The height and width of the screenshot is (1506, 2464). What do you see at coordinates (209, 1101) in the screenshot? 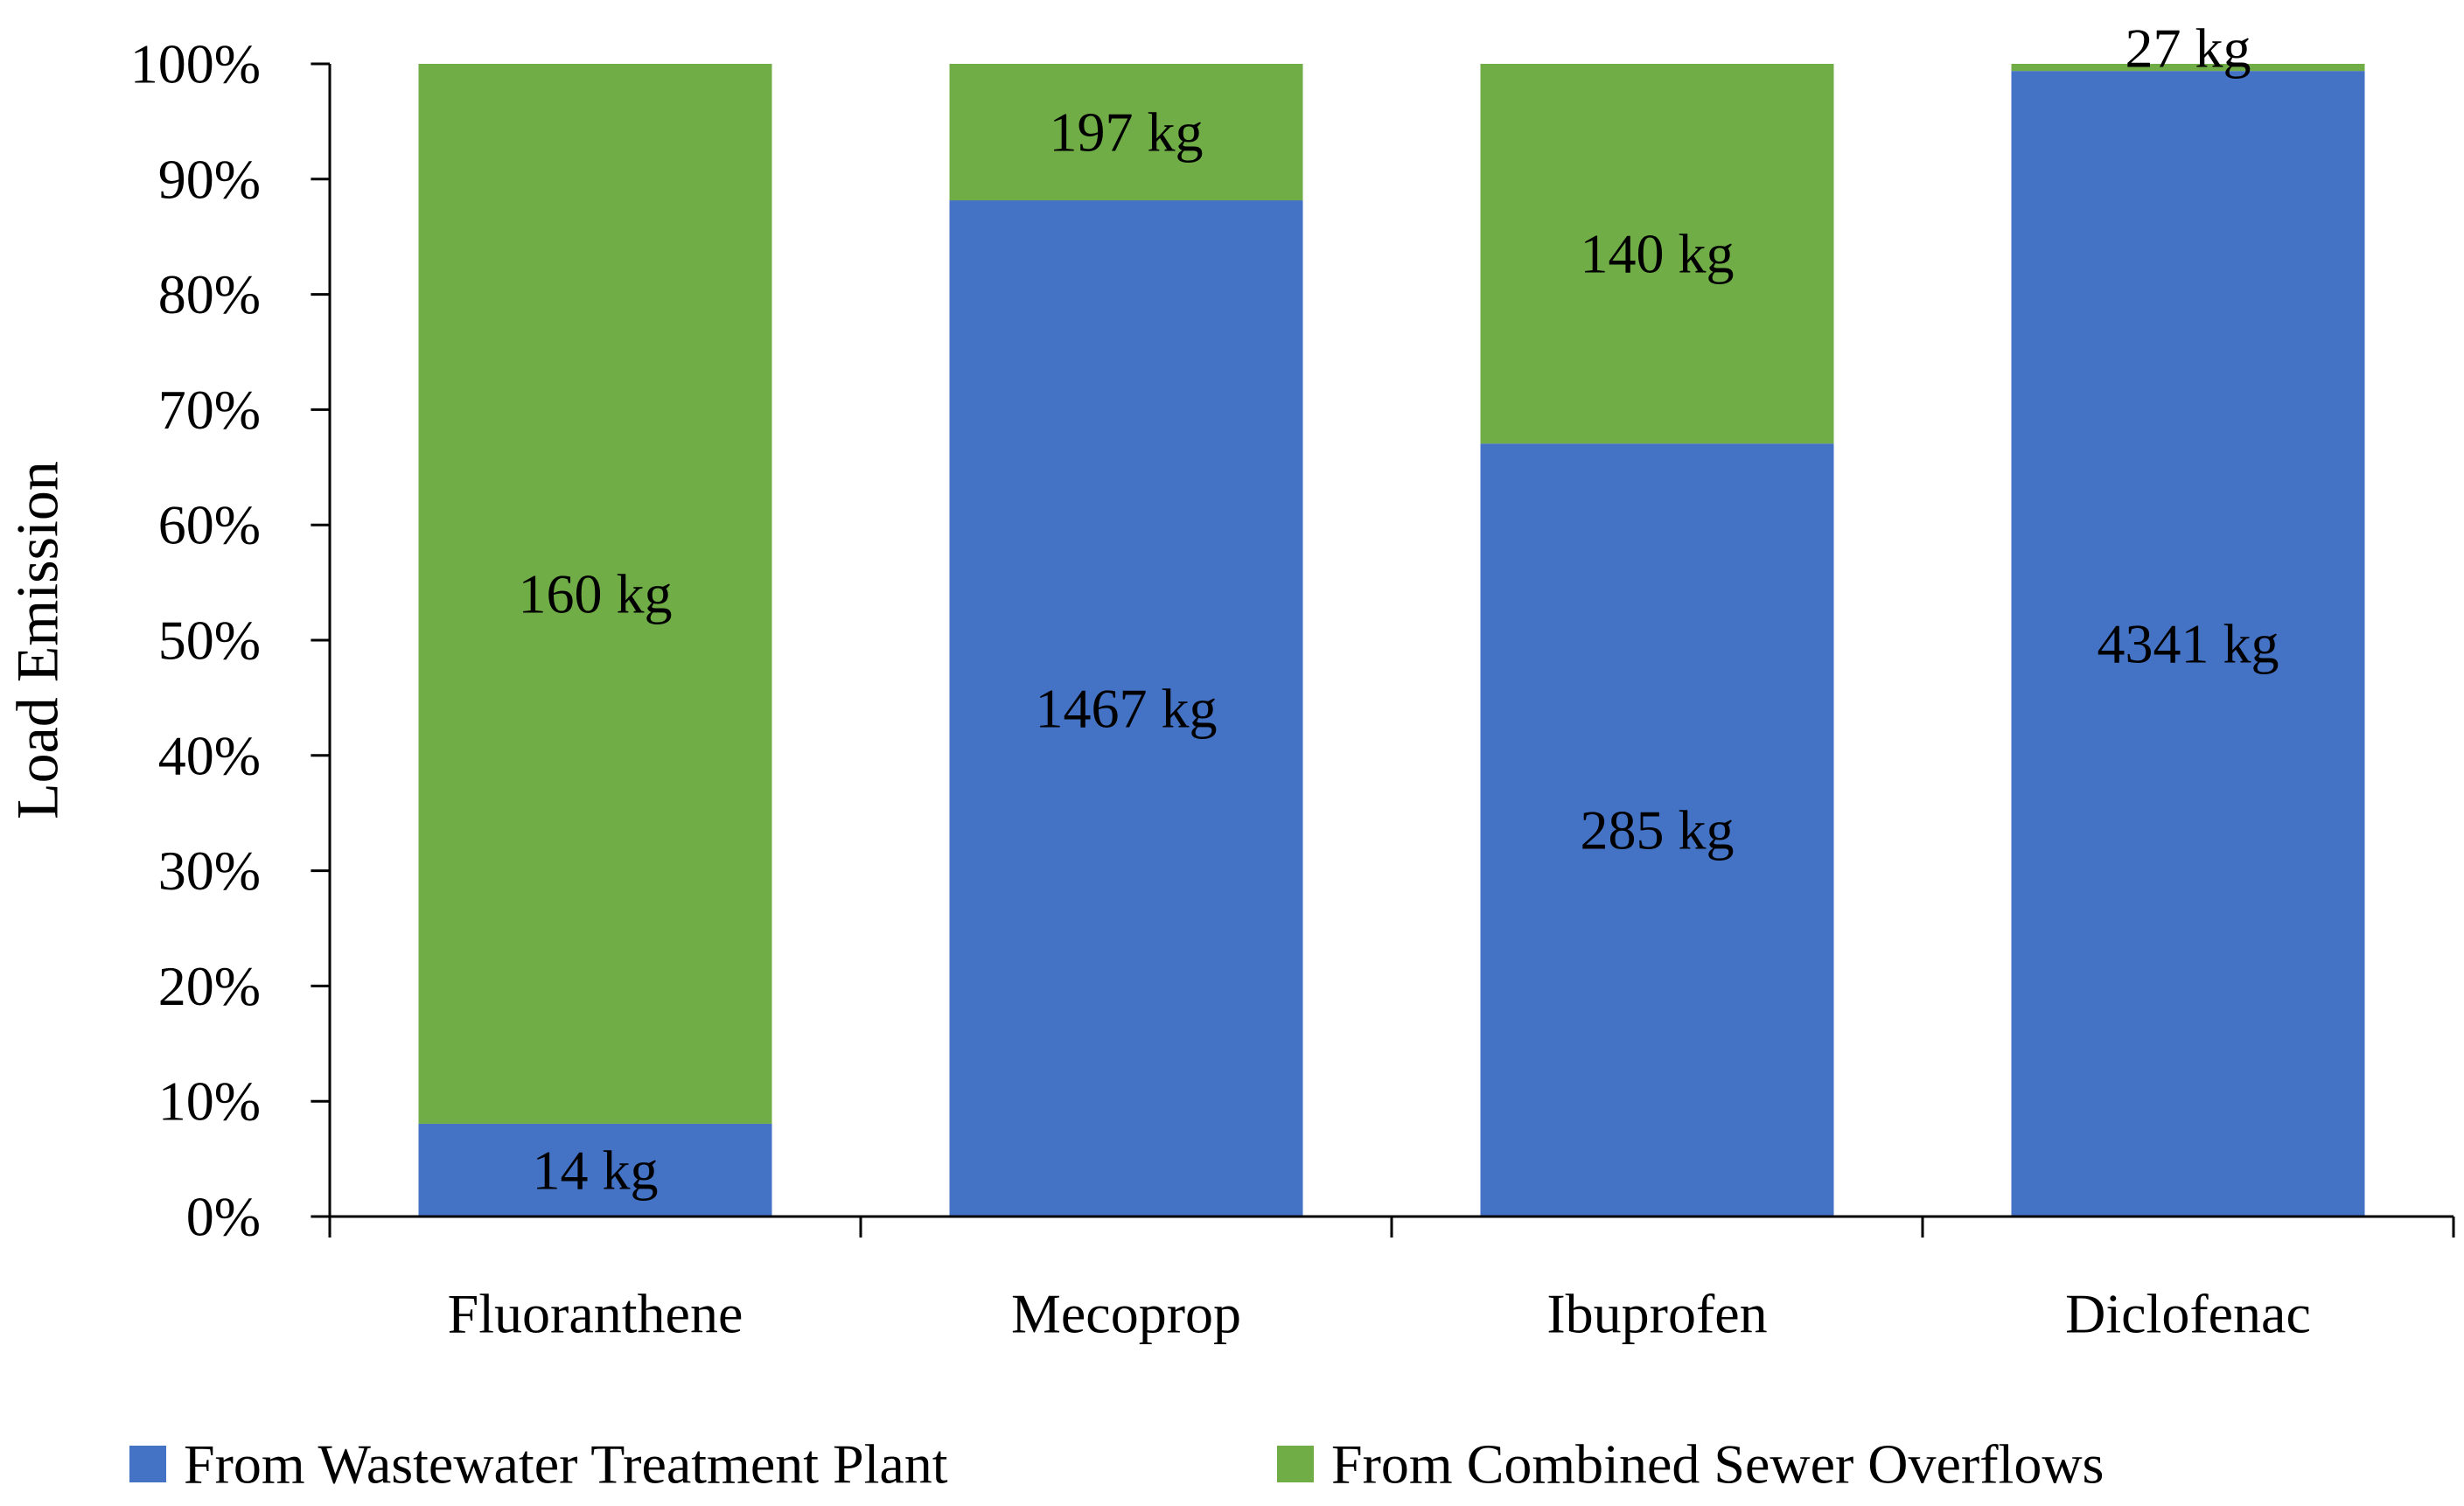
I see `y-tick-label: 10%` at bounding box center [209, 1101].